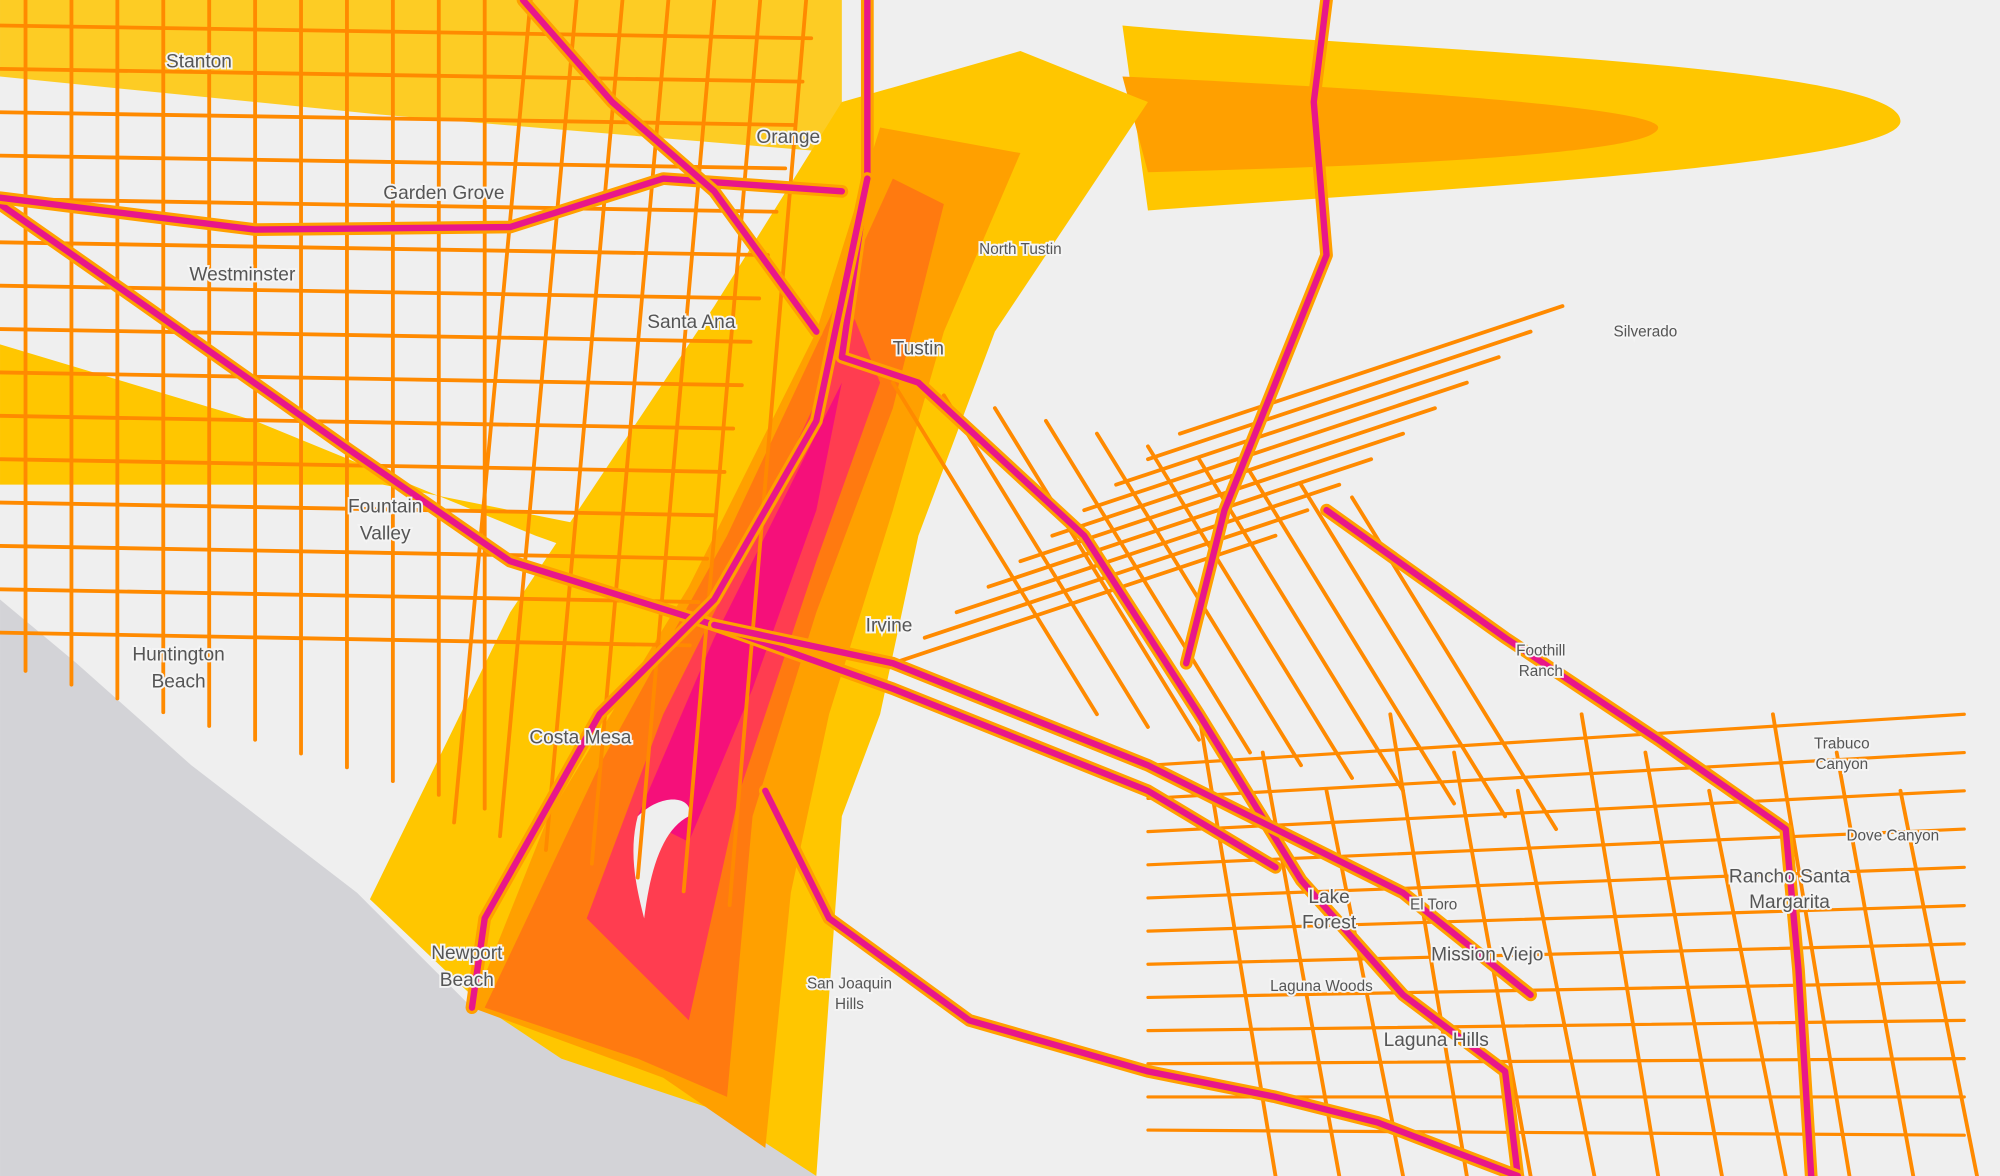 This screenshot has height=1176, width=2000. Describe the element at coordinates (1841, 764) in the screenshot. I see `place-label: Canyon` at that location.